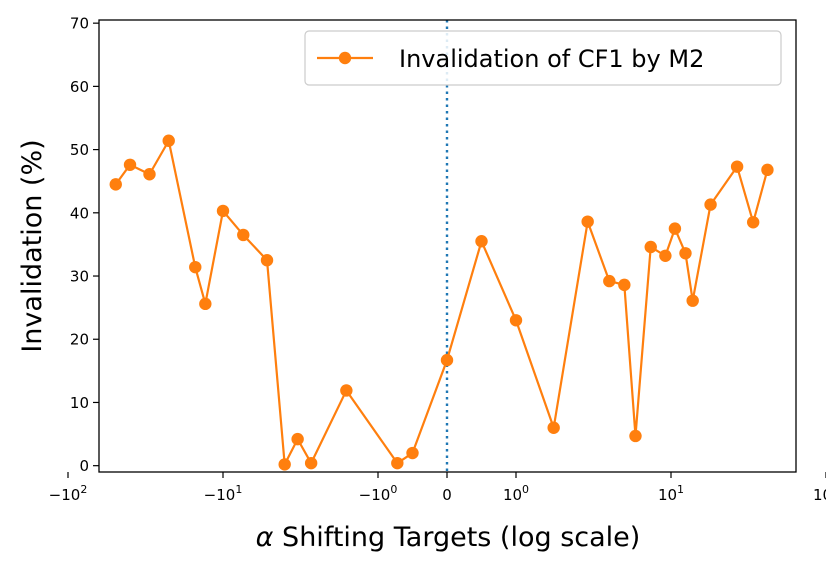 The image size is (826, 569). Describe the element at coordinates (456, 537) in the screenshot. I see `x-axis-label-text: Shifting Targets (log scale)` at that location.